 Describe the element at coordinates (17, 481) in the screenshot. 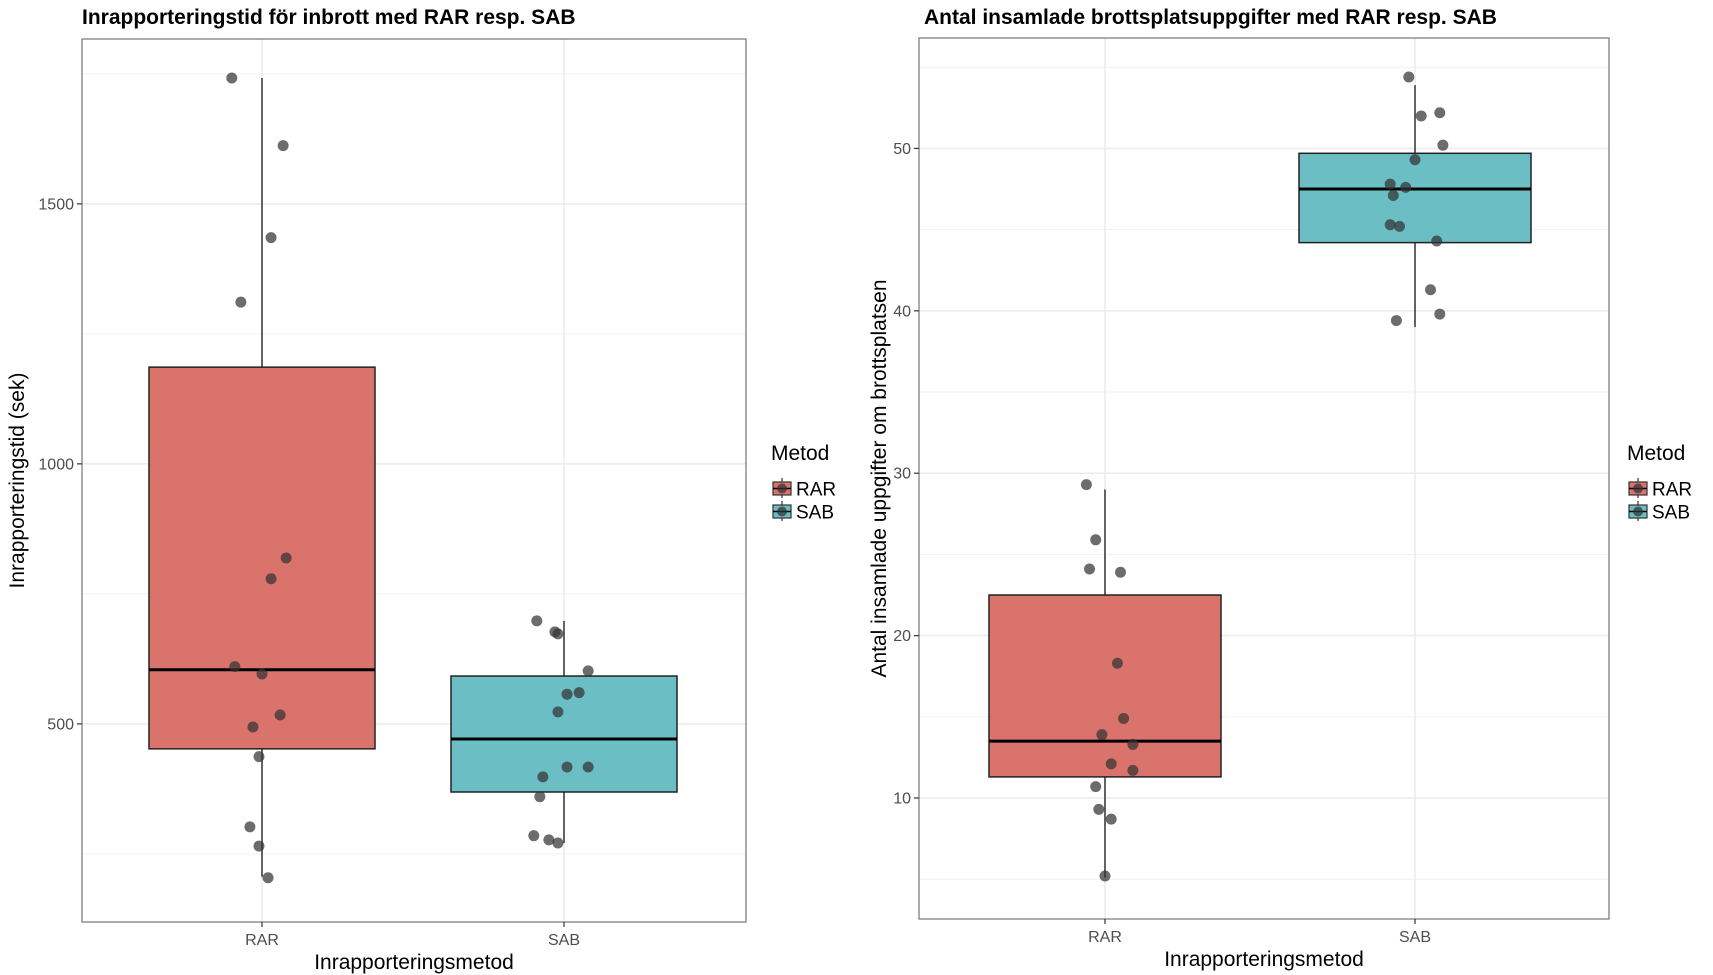

I see `y-axis-title: Inrapporteringstid (sek)` at that location.